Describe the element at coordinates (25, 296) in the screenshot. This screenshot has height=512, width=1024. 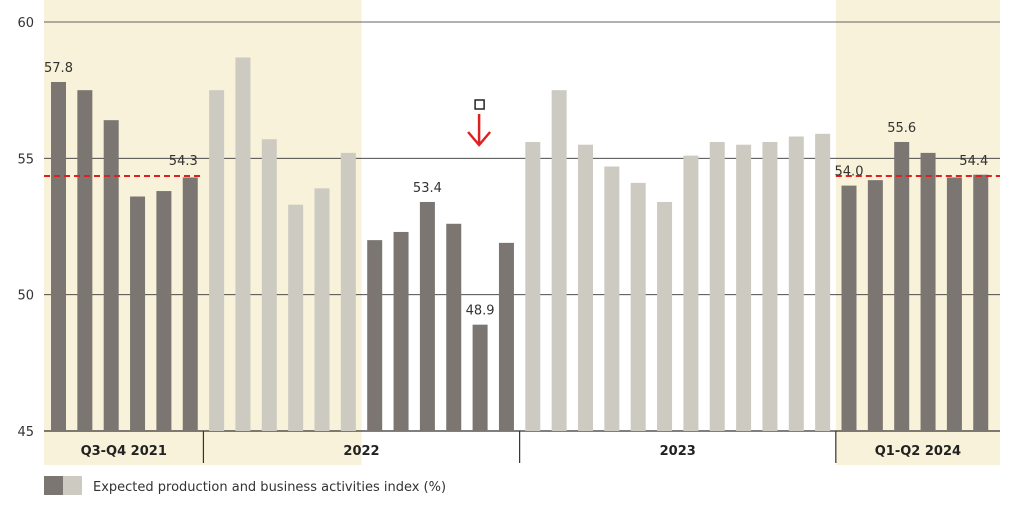
I see `y-tick-label-50: 50` at that location.